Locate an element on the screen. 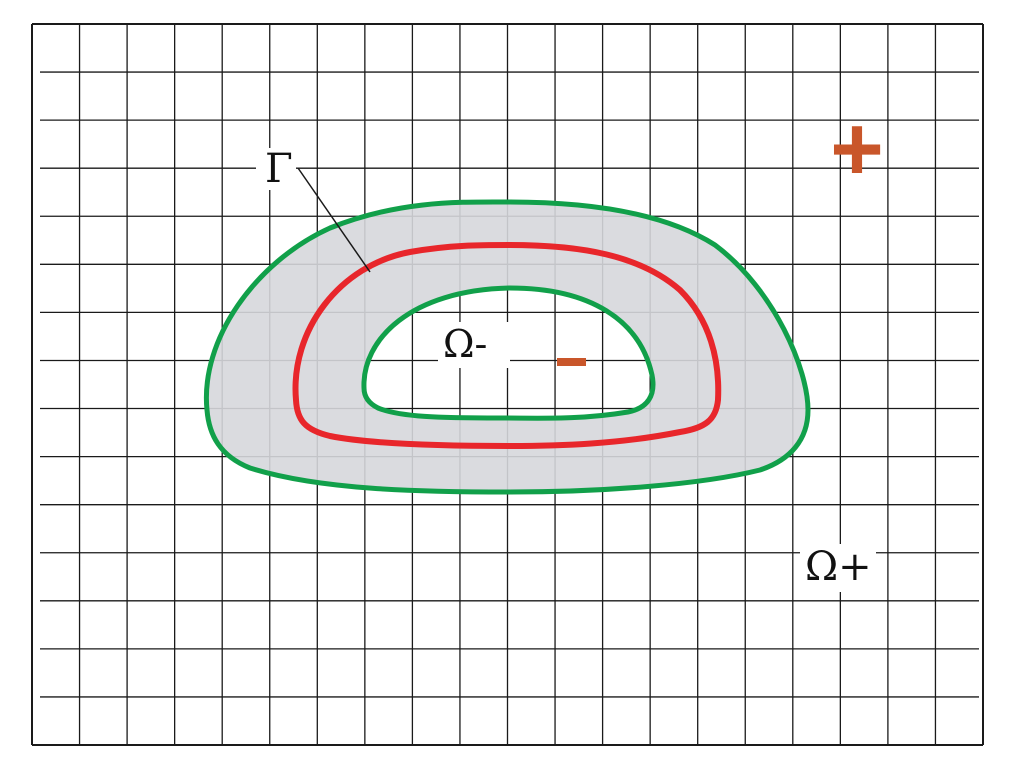  gamma-label: Γ is located at coordinates (279, 169).